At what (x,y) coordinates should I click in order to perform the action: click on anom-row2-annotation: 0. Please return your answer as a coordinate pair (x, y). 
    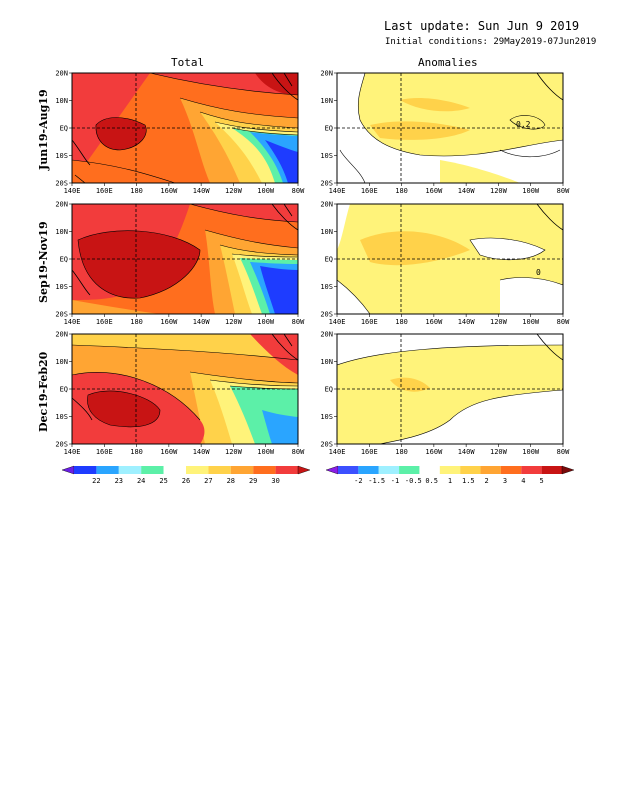
    Looking at the image, I should click on (538, 272).